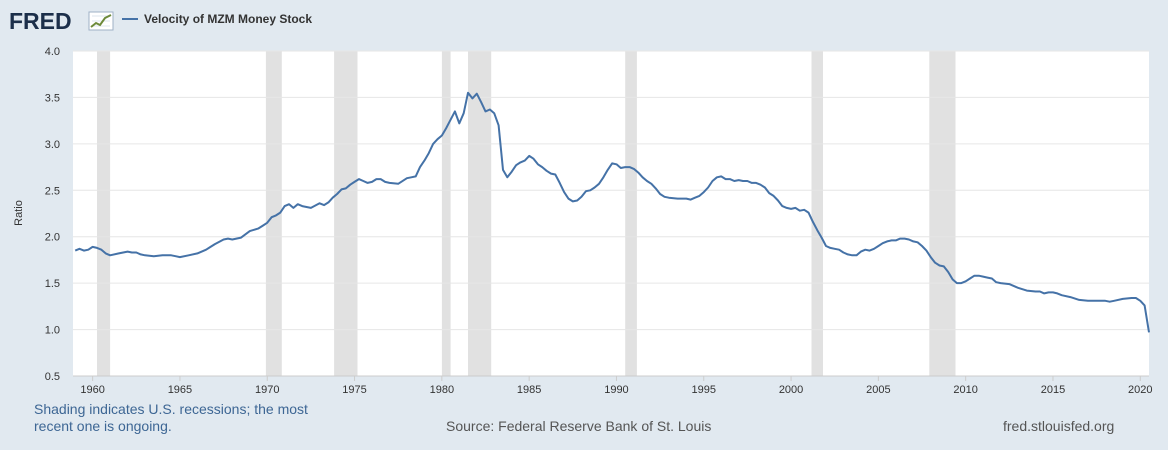 The width and height of the screenshot is (1168, 450). I want to click on x-tick-label: 1970, so click(267, 390).